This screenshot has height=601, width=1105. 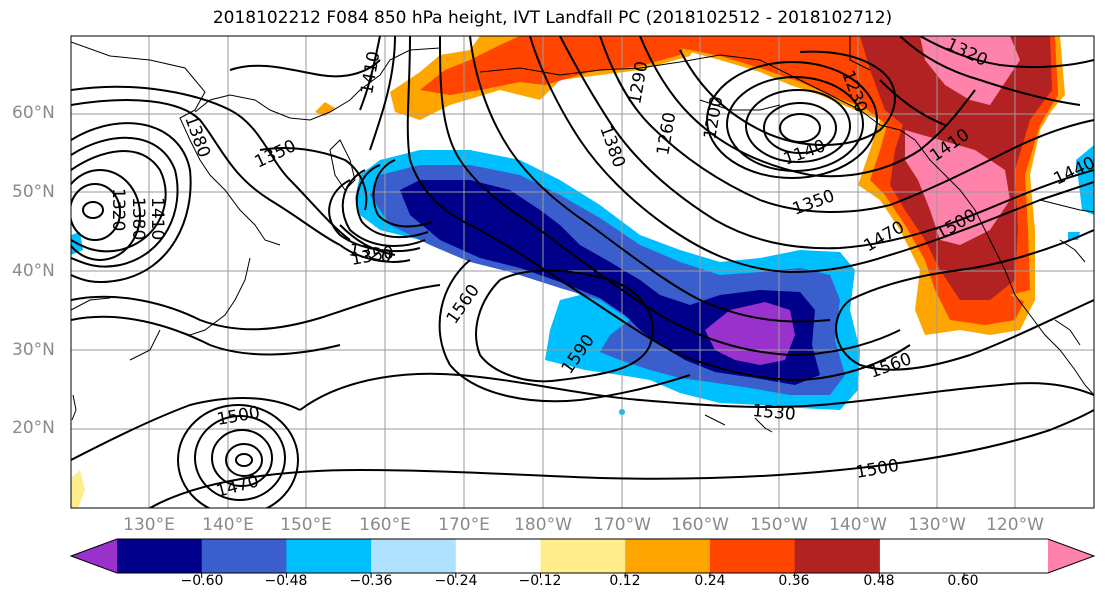 What do you see at coordinates (543, 525) in the screenshot?
I see `lon-label: 180°W` at bounding box center [543, 525].